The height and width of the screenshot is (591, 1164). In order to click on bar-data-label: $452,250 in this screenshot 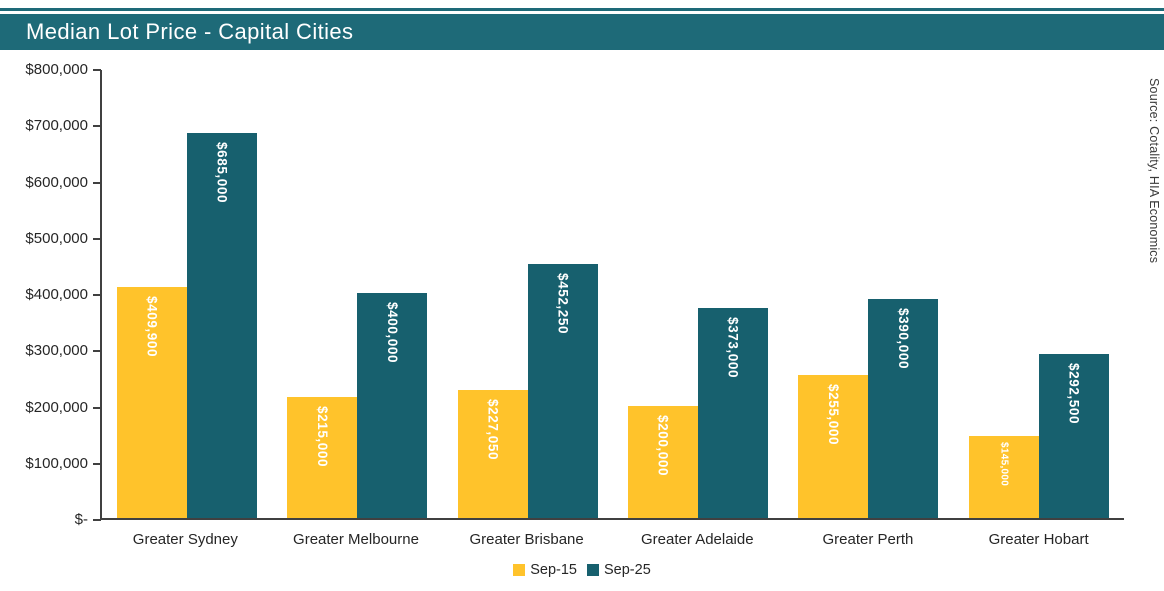, I will do `click(563, 303)`.